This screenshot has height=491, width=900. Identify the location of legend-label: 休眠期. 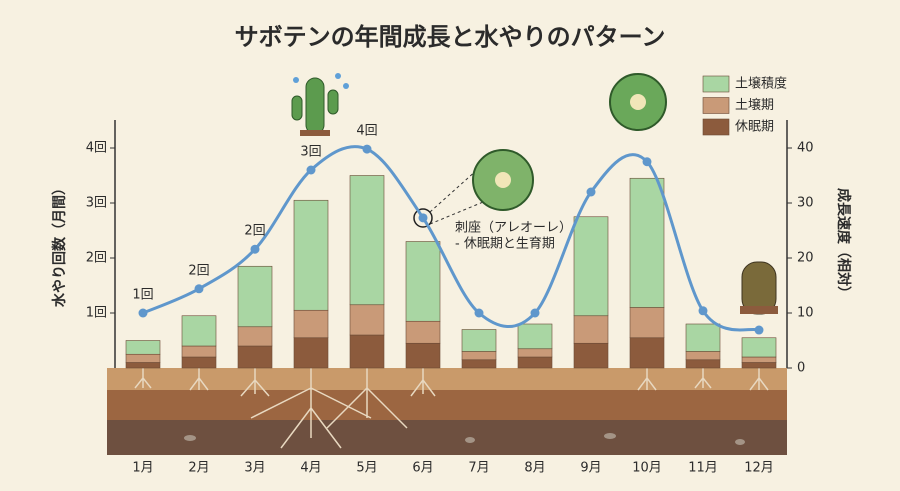
(754, 127).